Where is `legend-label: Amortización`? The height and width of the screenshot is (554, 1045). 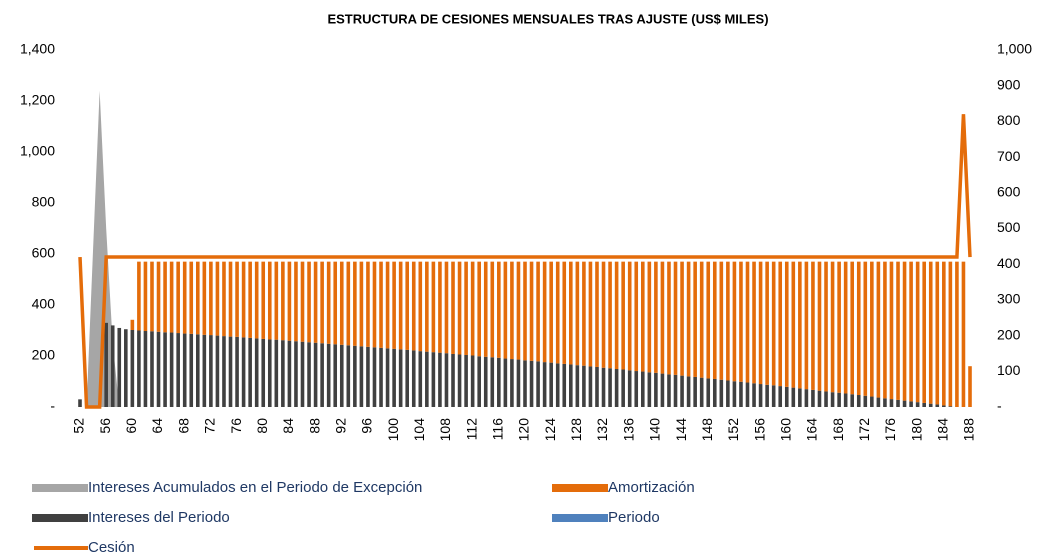 legend-label: Amortización is located at coordinates (651, 487).